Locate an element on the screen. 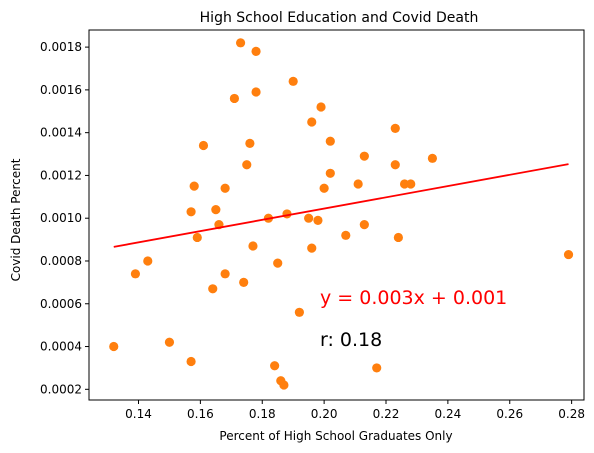  y-tick-label: 0.0012 is located at coordinates (61, 175).